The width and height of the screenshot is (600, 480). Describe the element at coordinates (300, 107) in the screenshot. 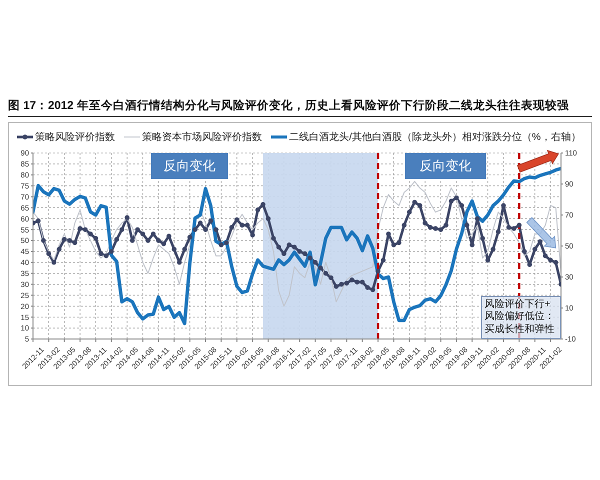

I see `chart-title: 图 17：2012 年至今白酒行情结构分化与风险评价变化，历史上看风险评价下行阶段二线龙头往往表现较强` at that location.